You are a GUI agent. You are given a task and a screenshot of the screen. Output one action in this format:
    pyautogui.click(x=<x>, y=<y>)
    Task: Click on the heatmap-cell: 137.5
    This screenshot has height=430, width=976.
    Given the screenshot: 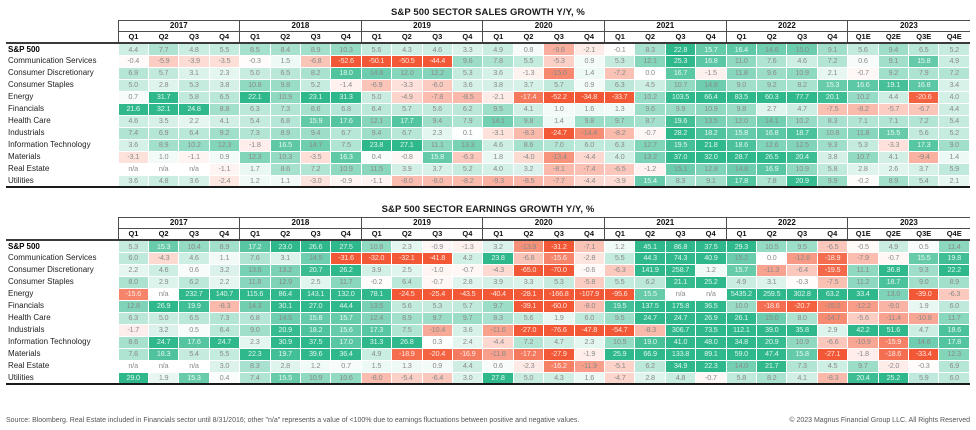 What is the action you would take?
    pyautogui.click(x=650, y=306)
    